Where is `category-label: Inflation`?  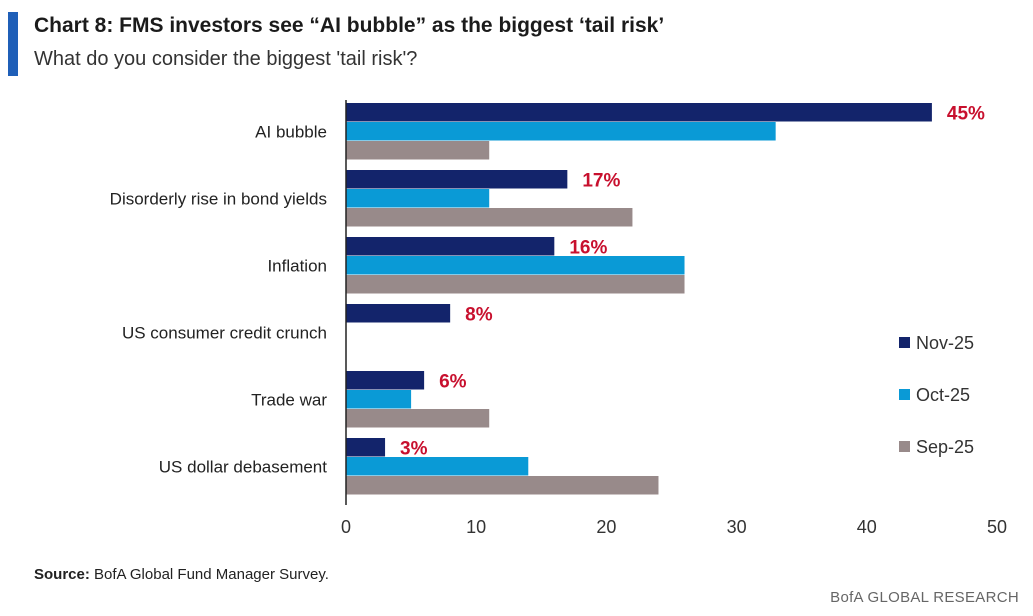
category-label: Inflation is located at coordinates (297, 266).